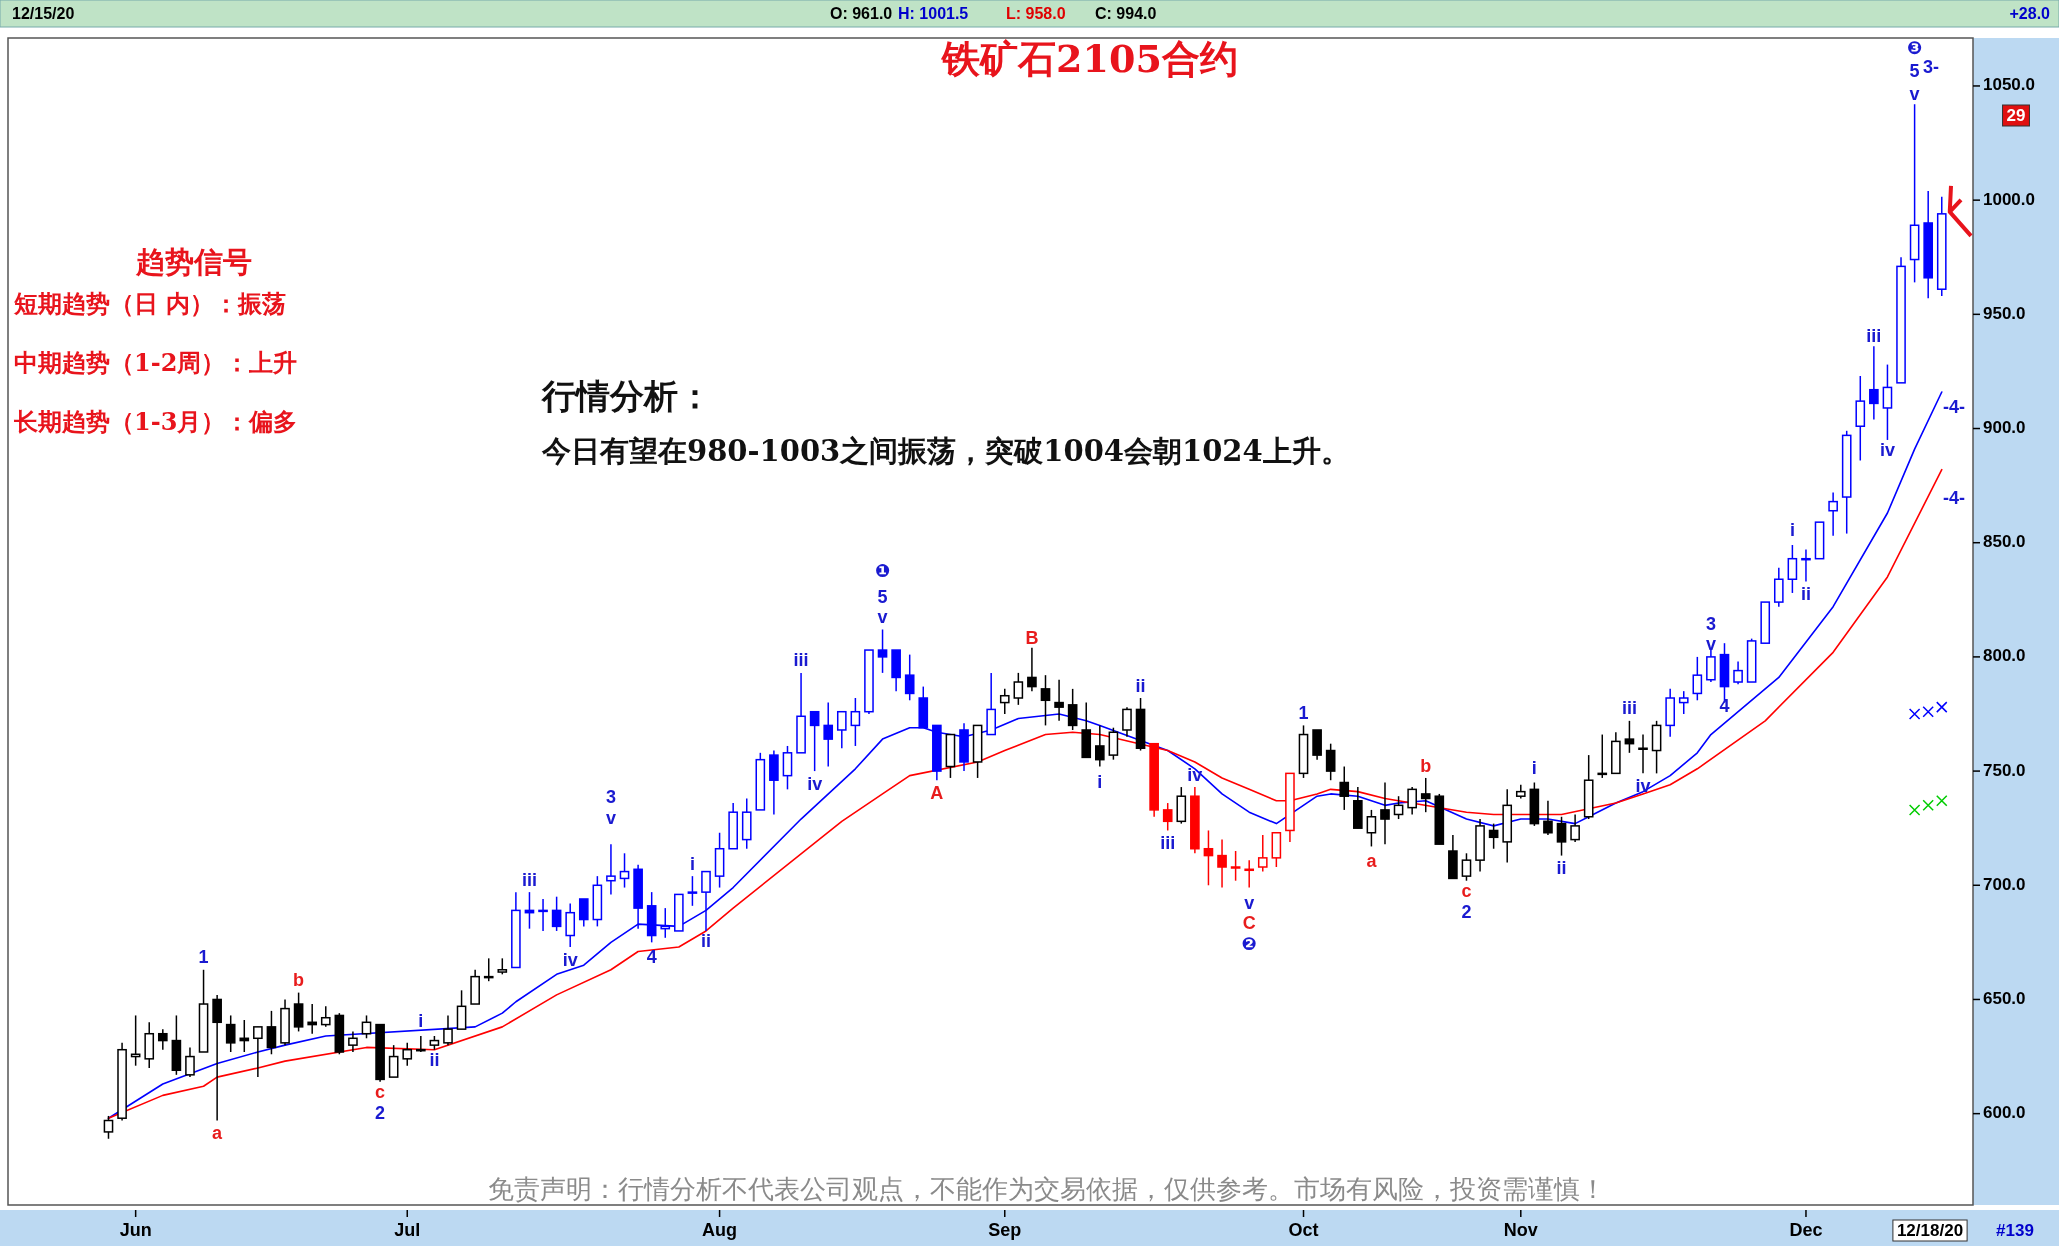  Describe the element at coordinates (1914, 47) in the screenshot. I see `annotation: ❸` at that location.